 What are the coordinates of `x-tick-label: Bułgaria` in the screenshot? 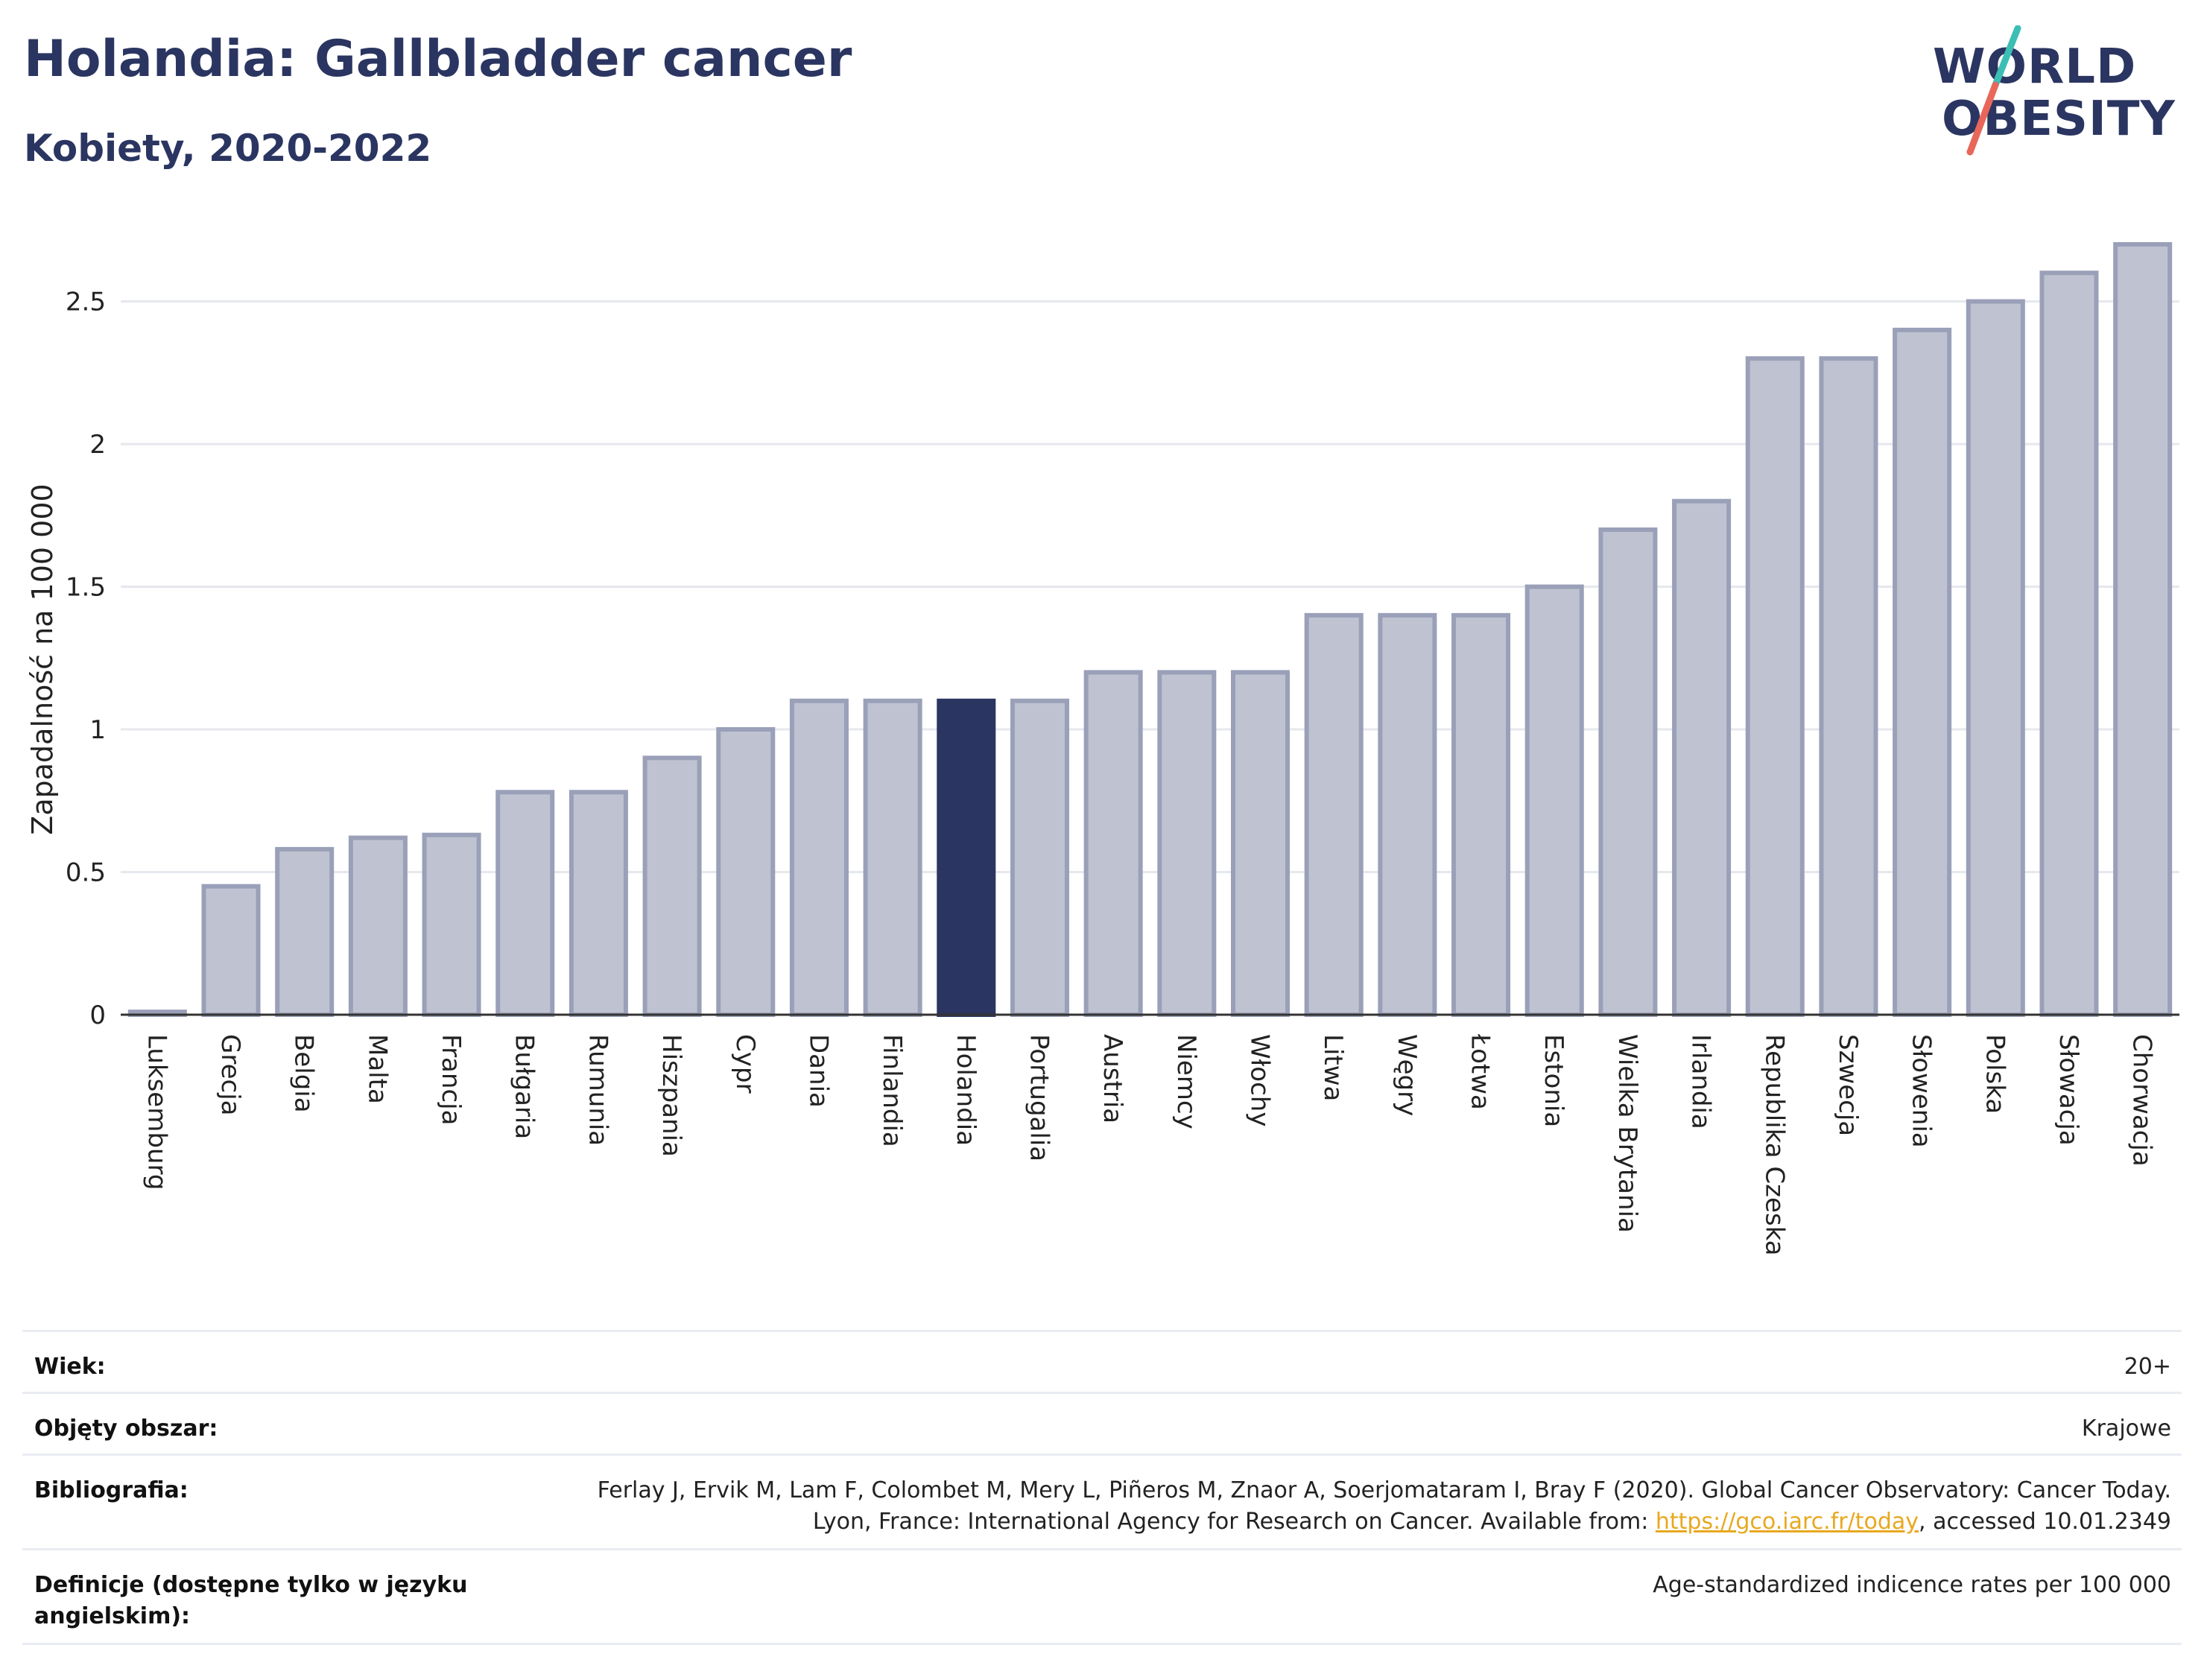 It's located at (524, 1086).